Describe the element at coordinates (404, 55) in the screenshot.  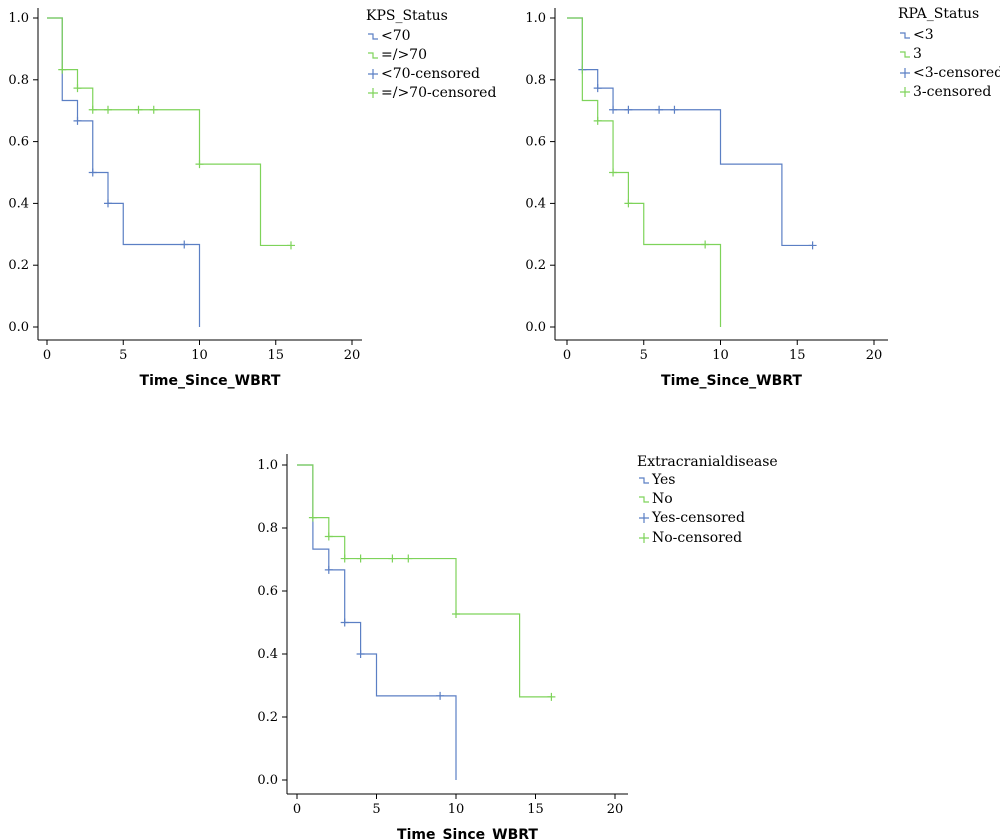
I see `legend-label: =/>70` at that location.